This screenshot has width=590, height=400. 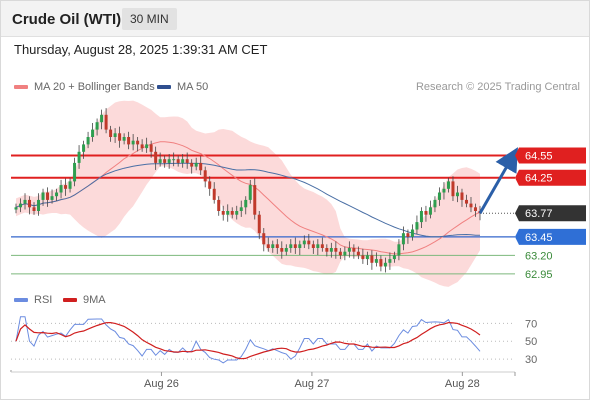 I want to click on price-tag-63.45: 63.45, so click(x=539, y=238).